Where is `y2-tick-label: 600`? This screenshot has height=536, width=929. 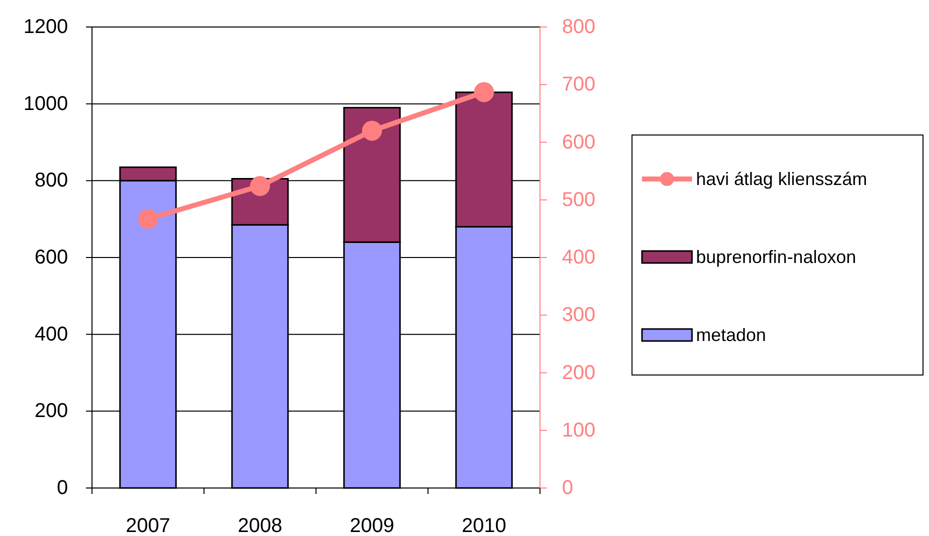 y2-tick-label: 600 is located at coordinates (579, 142).